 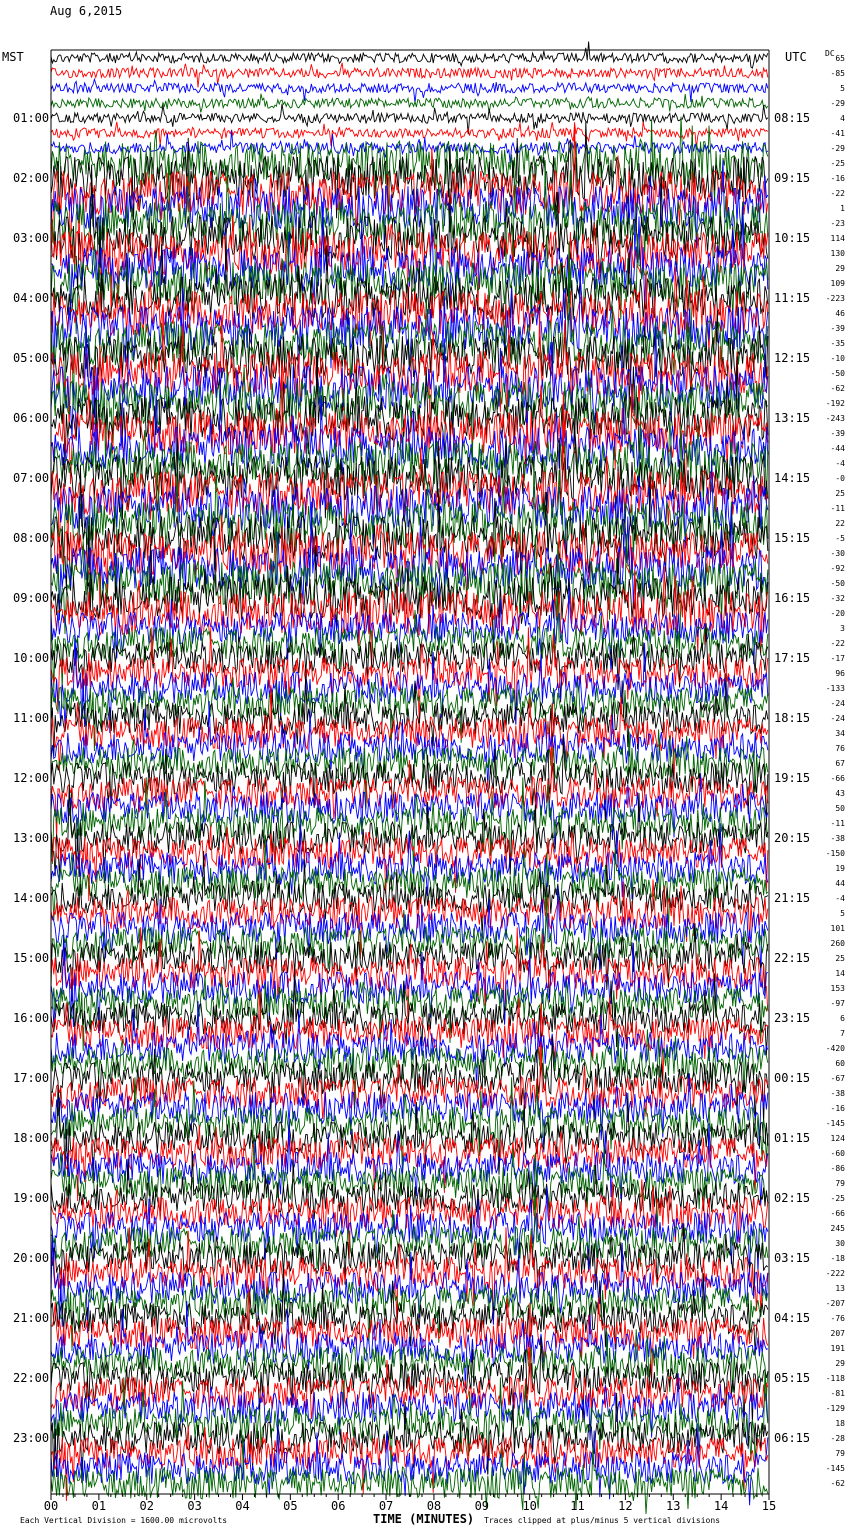 I want to click on x-tick-label: 12, so click(x=625, y=1506).